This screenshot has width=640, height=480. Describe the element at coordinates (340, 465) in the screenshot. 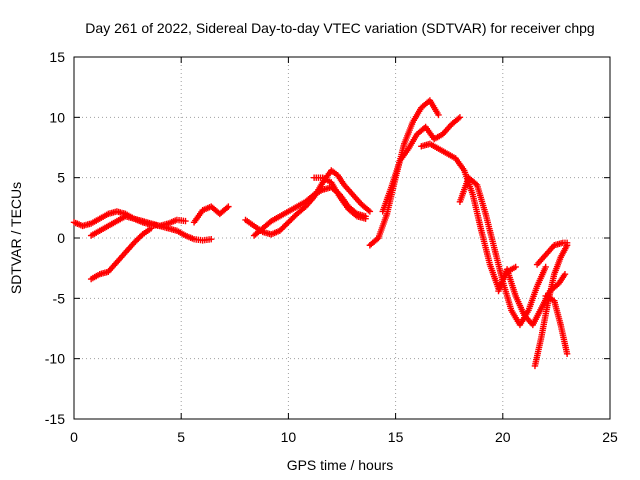

I see `x-axis-title: GPS time / hours` at that location.